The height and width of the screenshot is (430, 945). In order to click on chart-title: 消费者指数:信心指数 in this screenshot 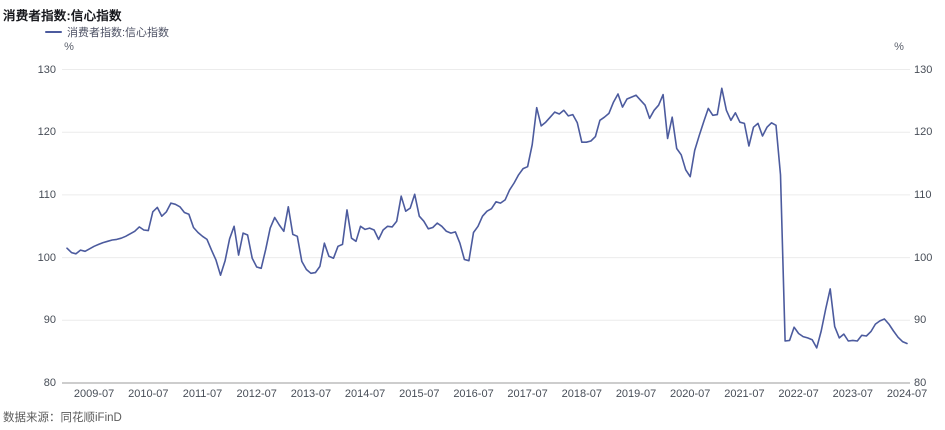, I will do `click(62, 16)`.